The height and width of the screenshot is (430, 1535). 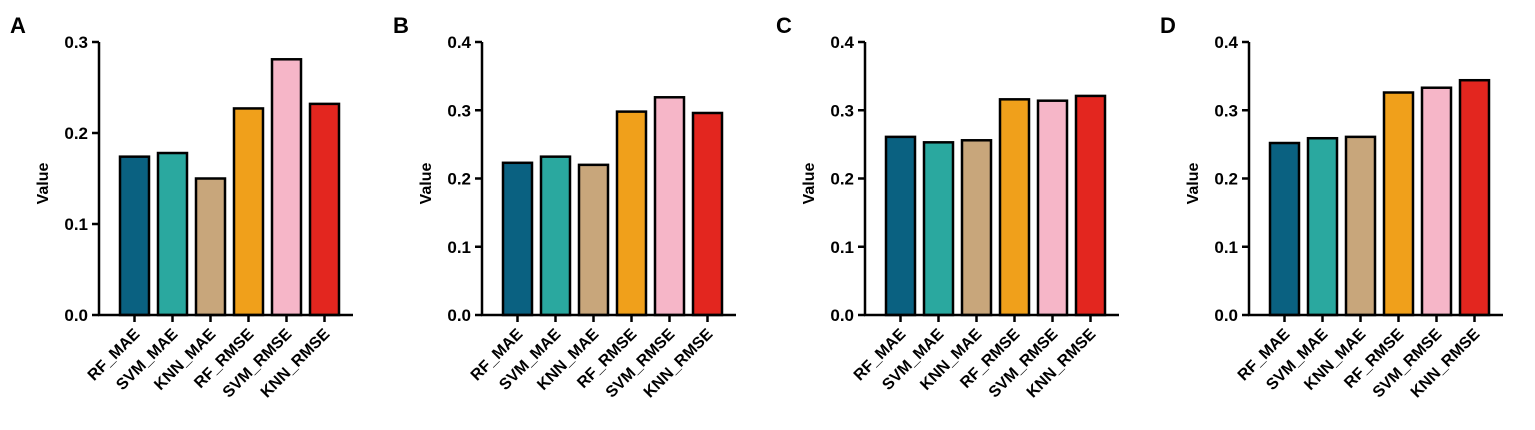 What do you see at coordinates (18, 25) in the screenshot?
I see `panel-letter: A` at bounding box center [18, 25].